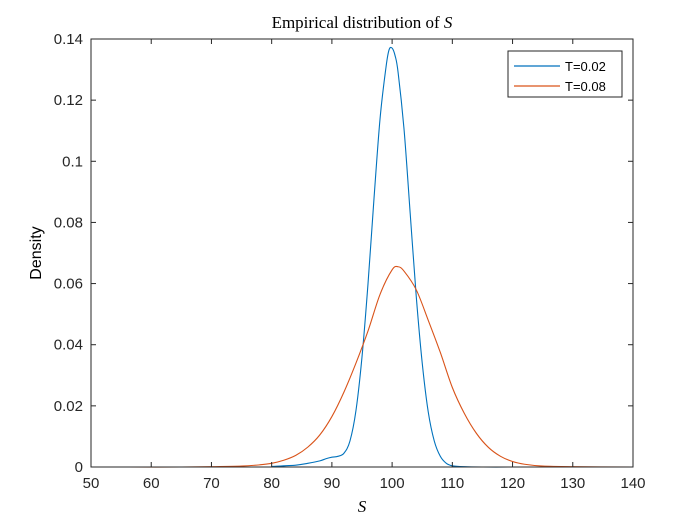 This screenshot has width=700, height=525. Describe the element at coordinates (332, 483) in the screenshot. I see `x-tick-label: 90` at that location.